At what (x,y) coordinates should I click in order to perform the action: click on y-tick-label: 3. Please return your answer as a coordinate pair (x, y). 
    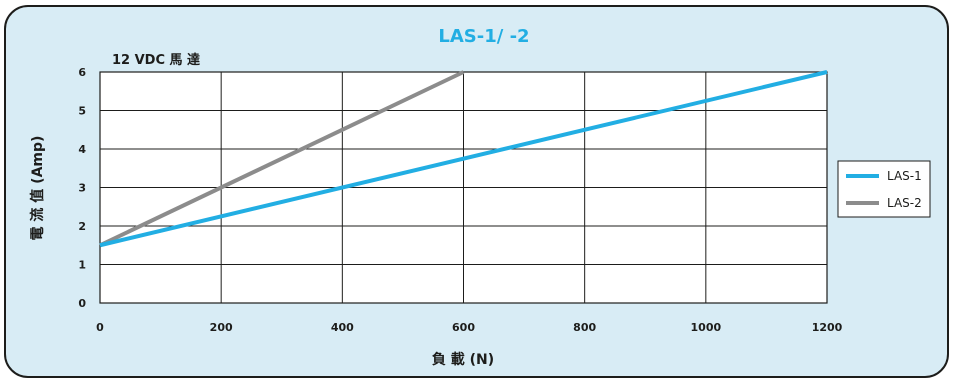
    Looking at the image, I should click on (82, 188).